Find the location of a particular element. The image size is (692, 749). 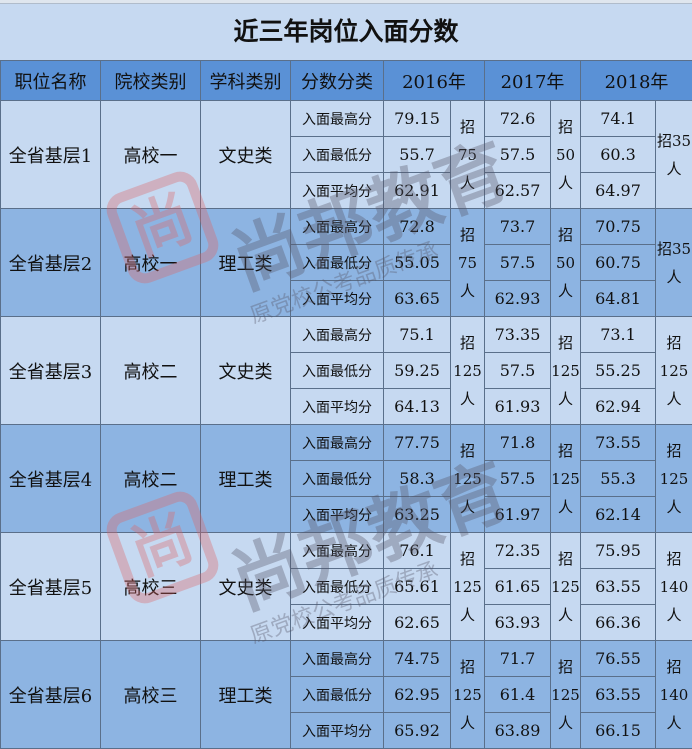

score-value: 55.3 is located at coordinates (618, 479).